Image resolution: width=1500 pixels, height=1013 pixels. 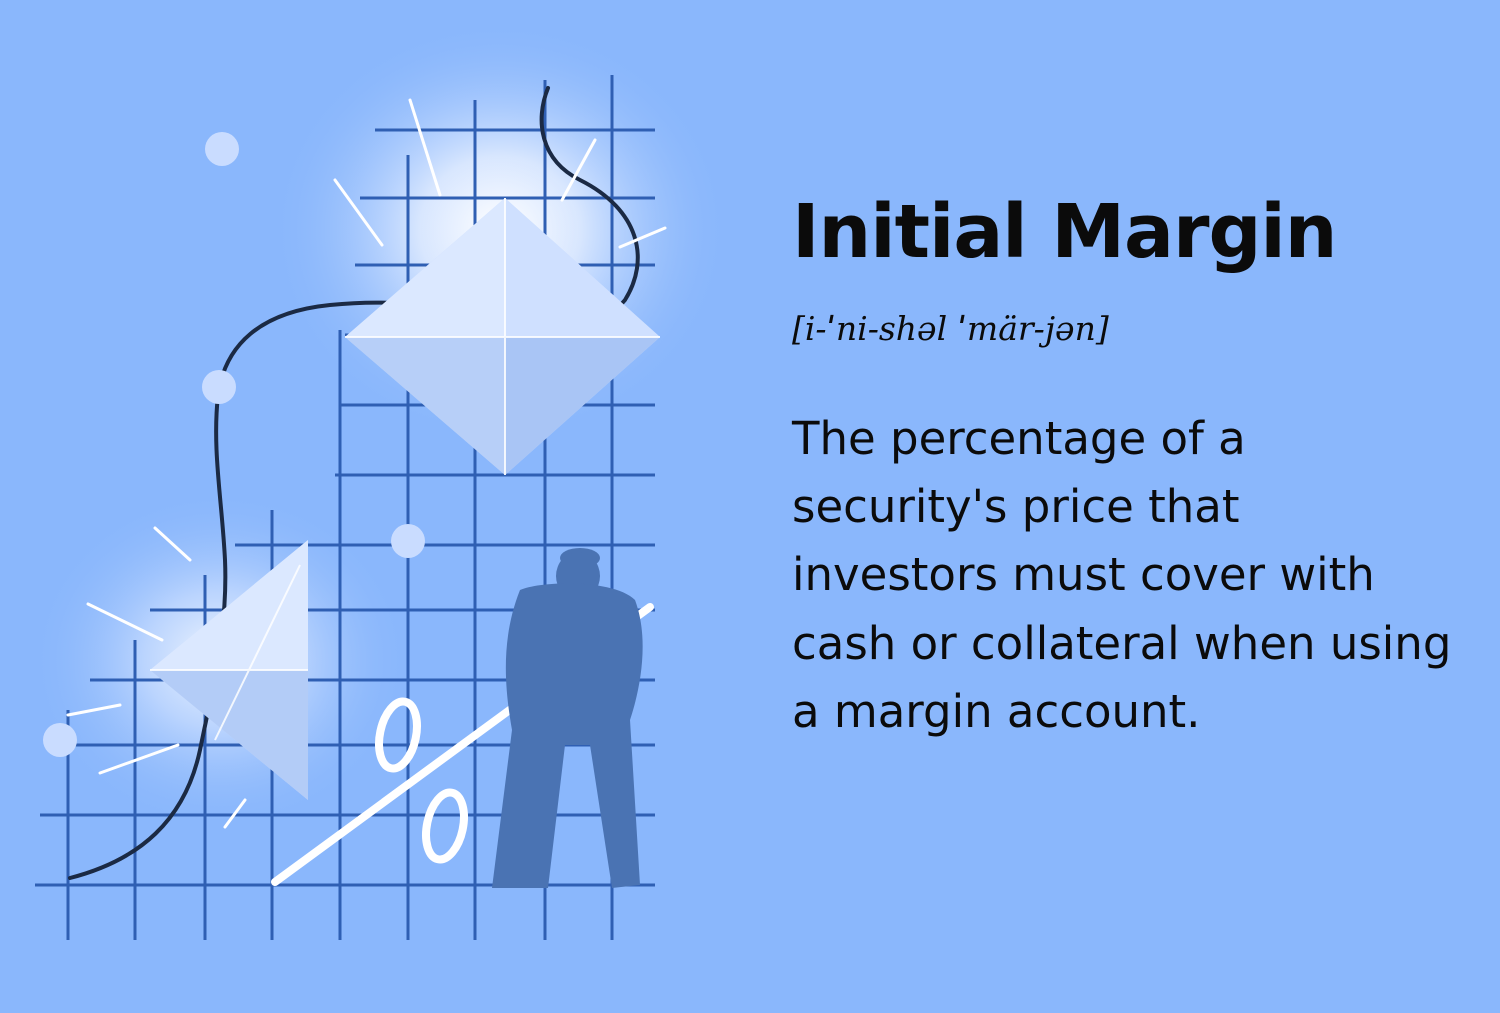 I want to click on person-silhouette, so click(x=567, y=718).